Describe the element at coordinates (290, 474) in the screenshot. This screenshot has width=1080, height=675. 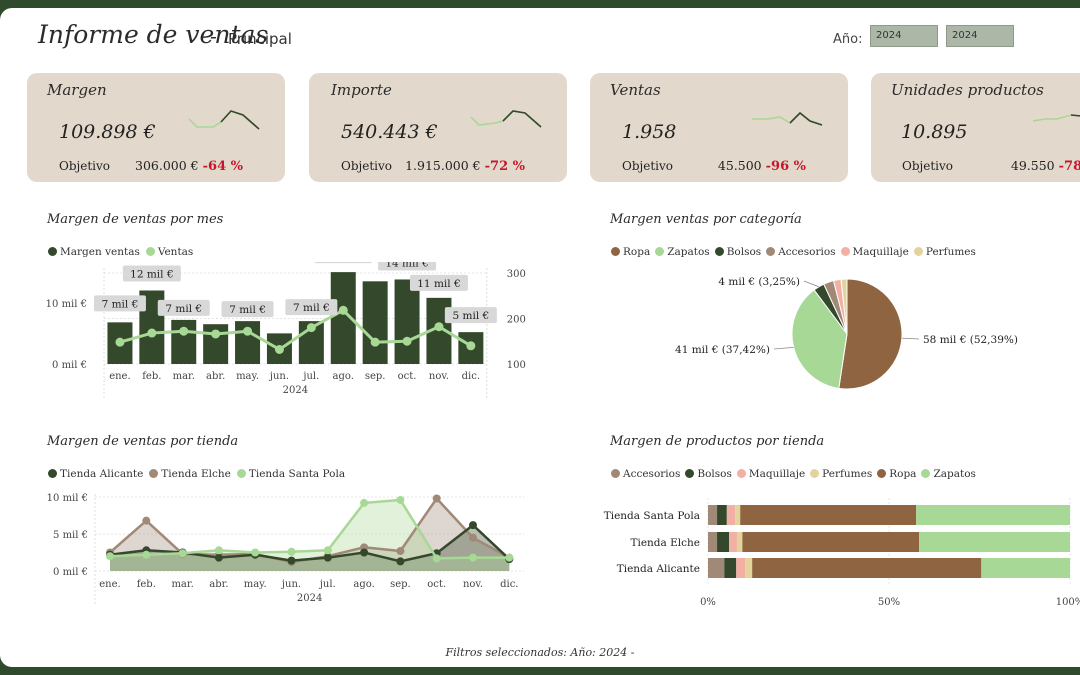
I see `legend-item-santa-pola: Tienda Santa Pola` at that location.